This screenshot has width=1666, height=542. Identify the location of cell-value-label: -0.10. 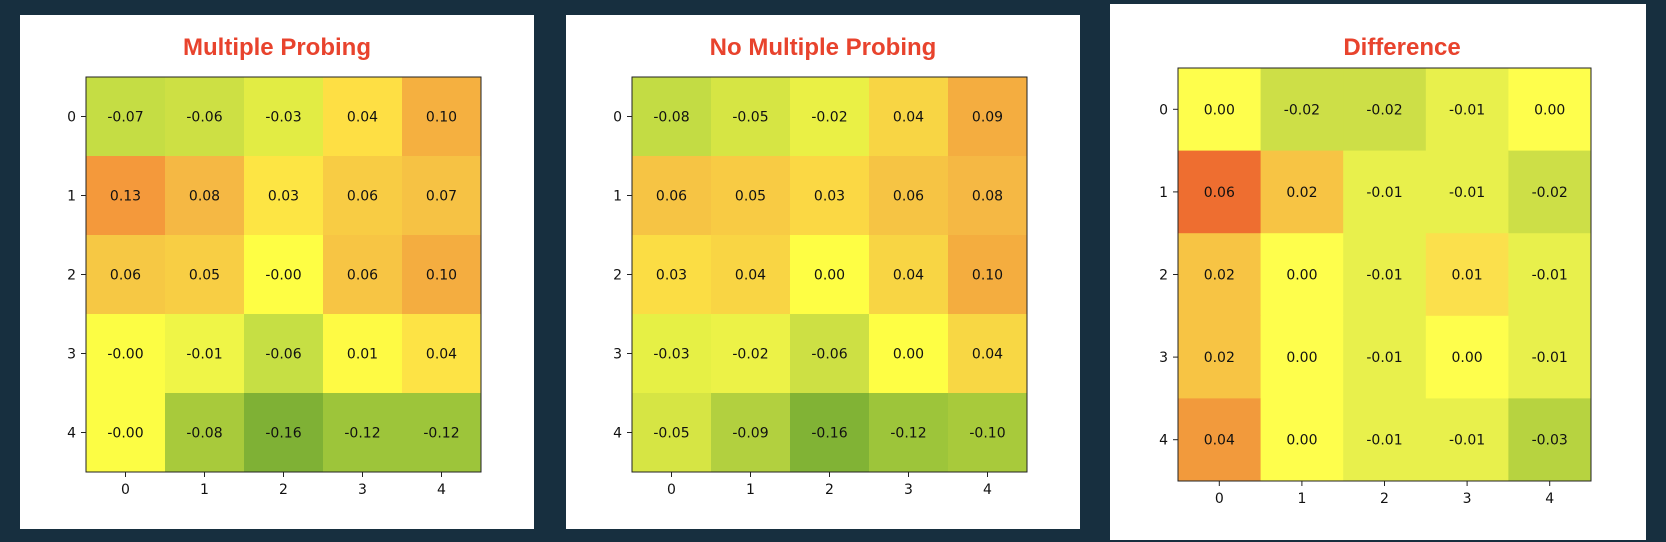
(987, 434).